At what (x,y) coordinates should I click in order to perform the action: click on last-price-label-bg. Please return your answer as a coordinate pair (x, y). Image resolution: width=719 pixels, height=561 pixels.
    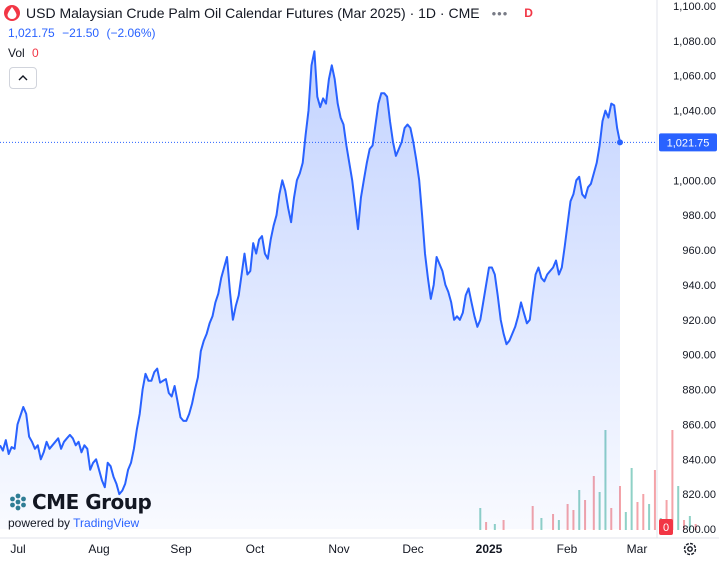
    Looking at the image, I should click on (688, 142).